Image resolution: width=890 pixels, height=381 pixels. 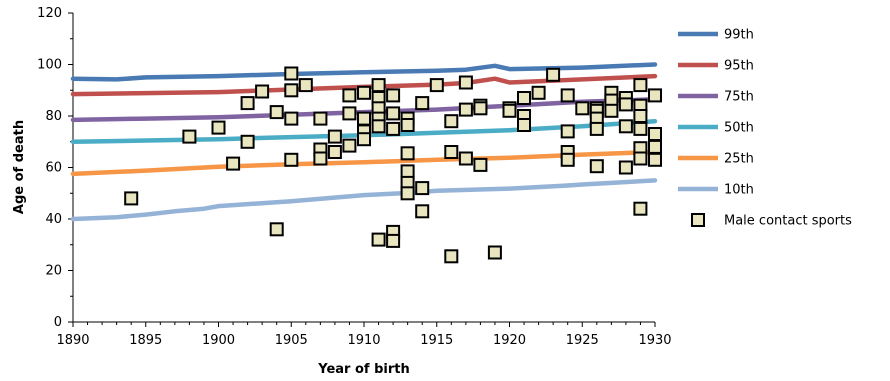 I want to click on y-tick-label: 100, so click(x=49, y=65).